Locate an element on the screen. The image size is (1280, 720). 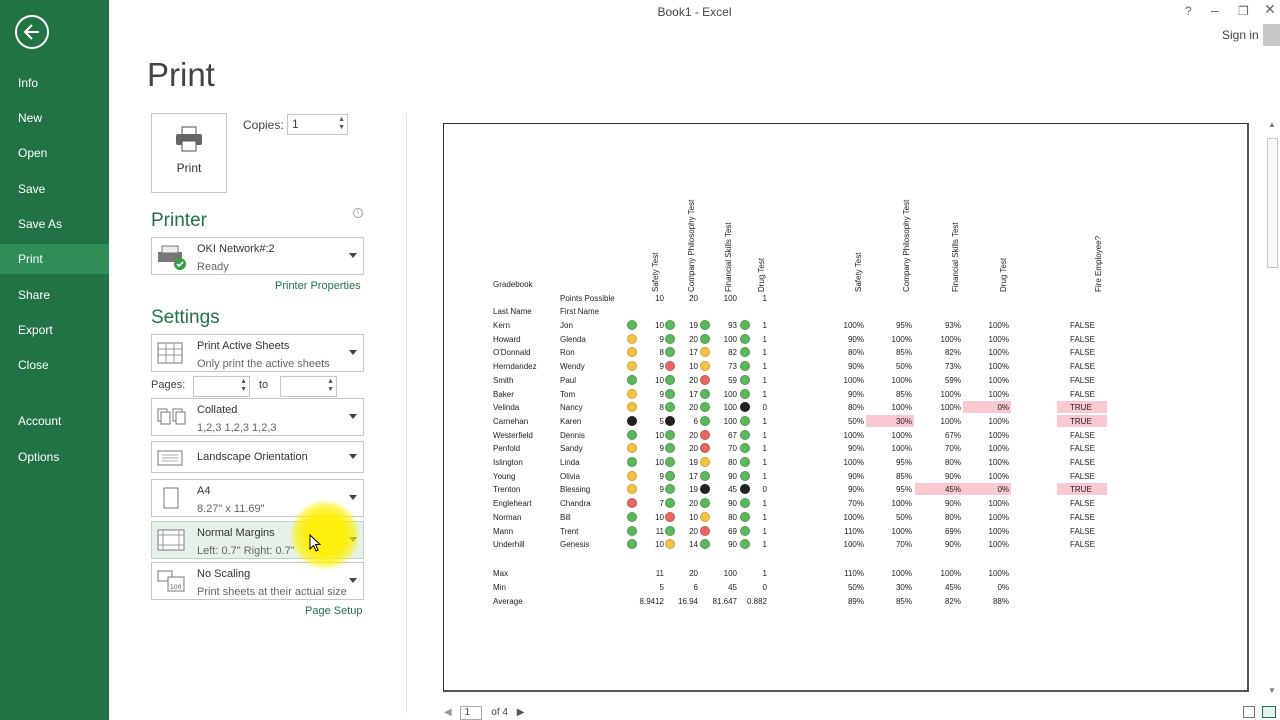
sidebar-item-new: New is located at coordinates (30, 118).